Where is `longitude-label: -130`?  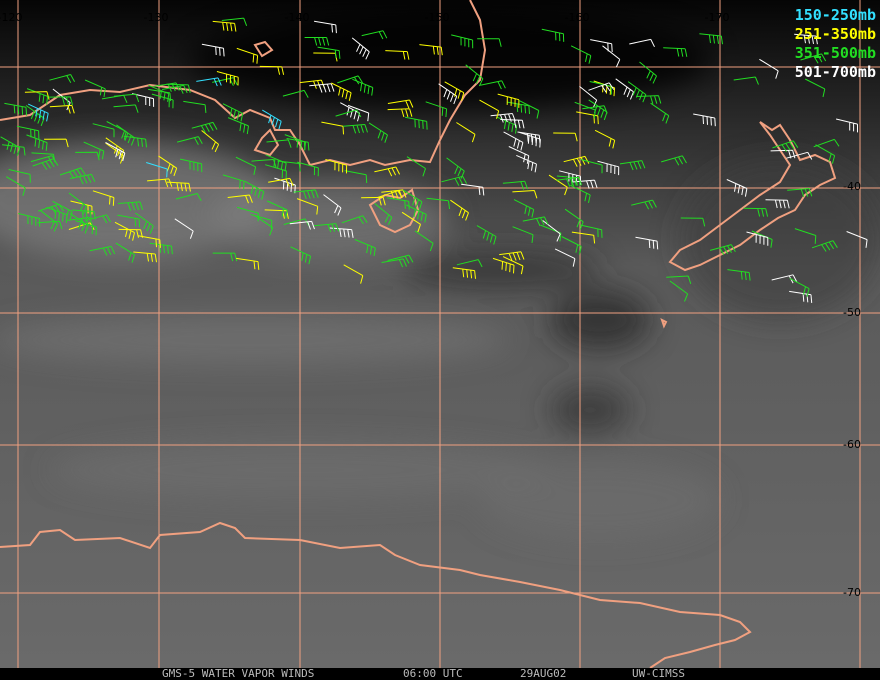
longitude-label: -130 is located at coordinates (156, 17).